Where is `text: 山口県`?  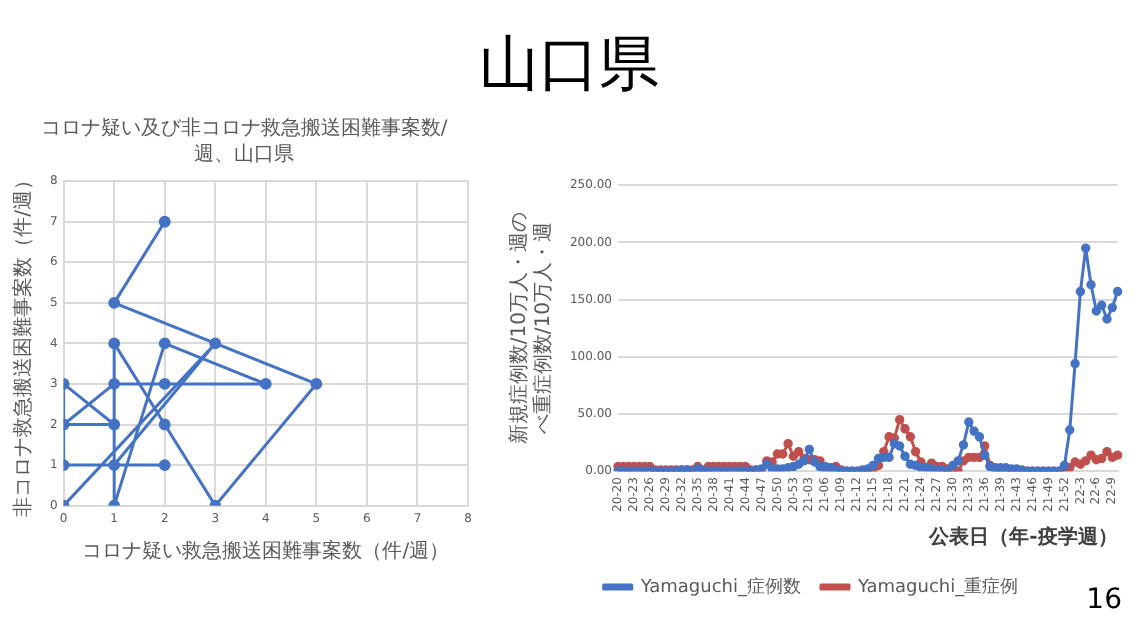 text: 山口県 is located at coordinates (569, 66).